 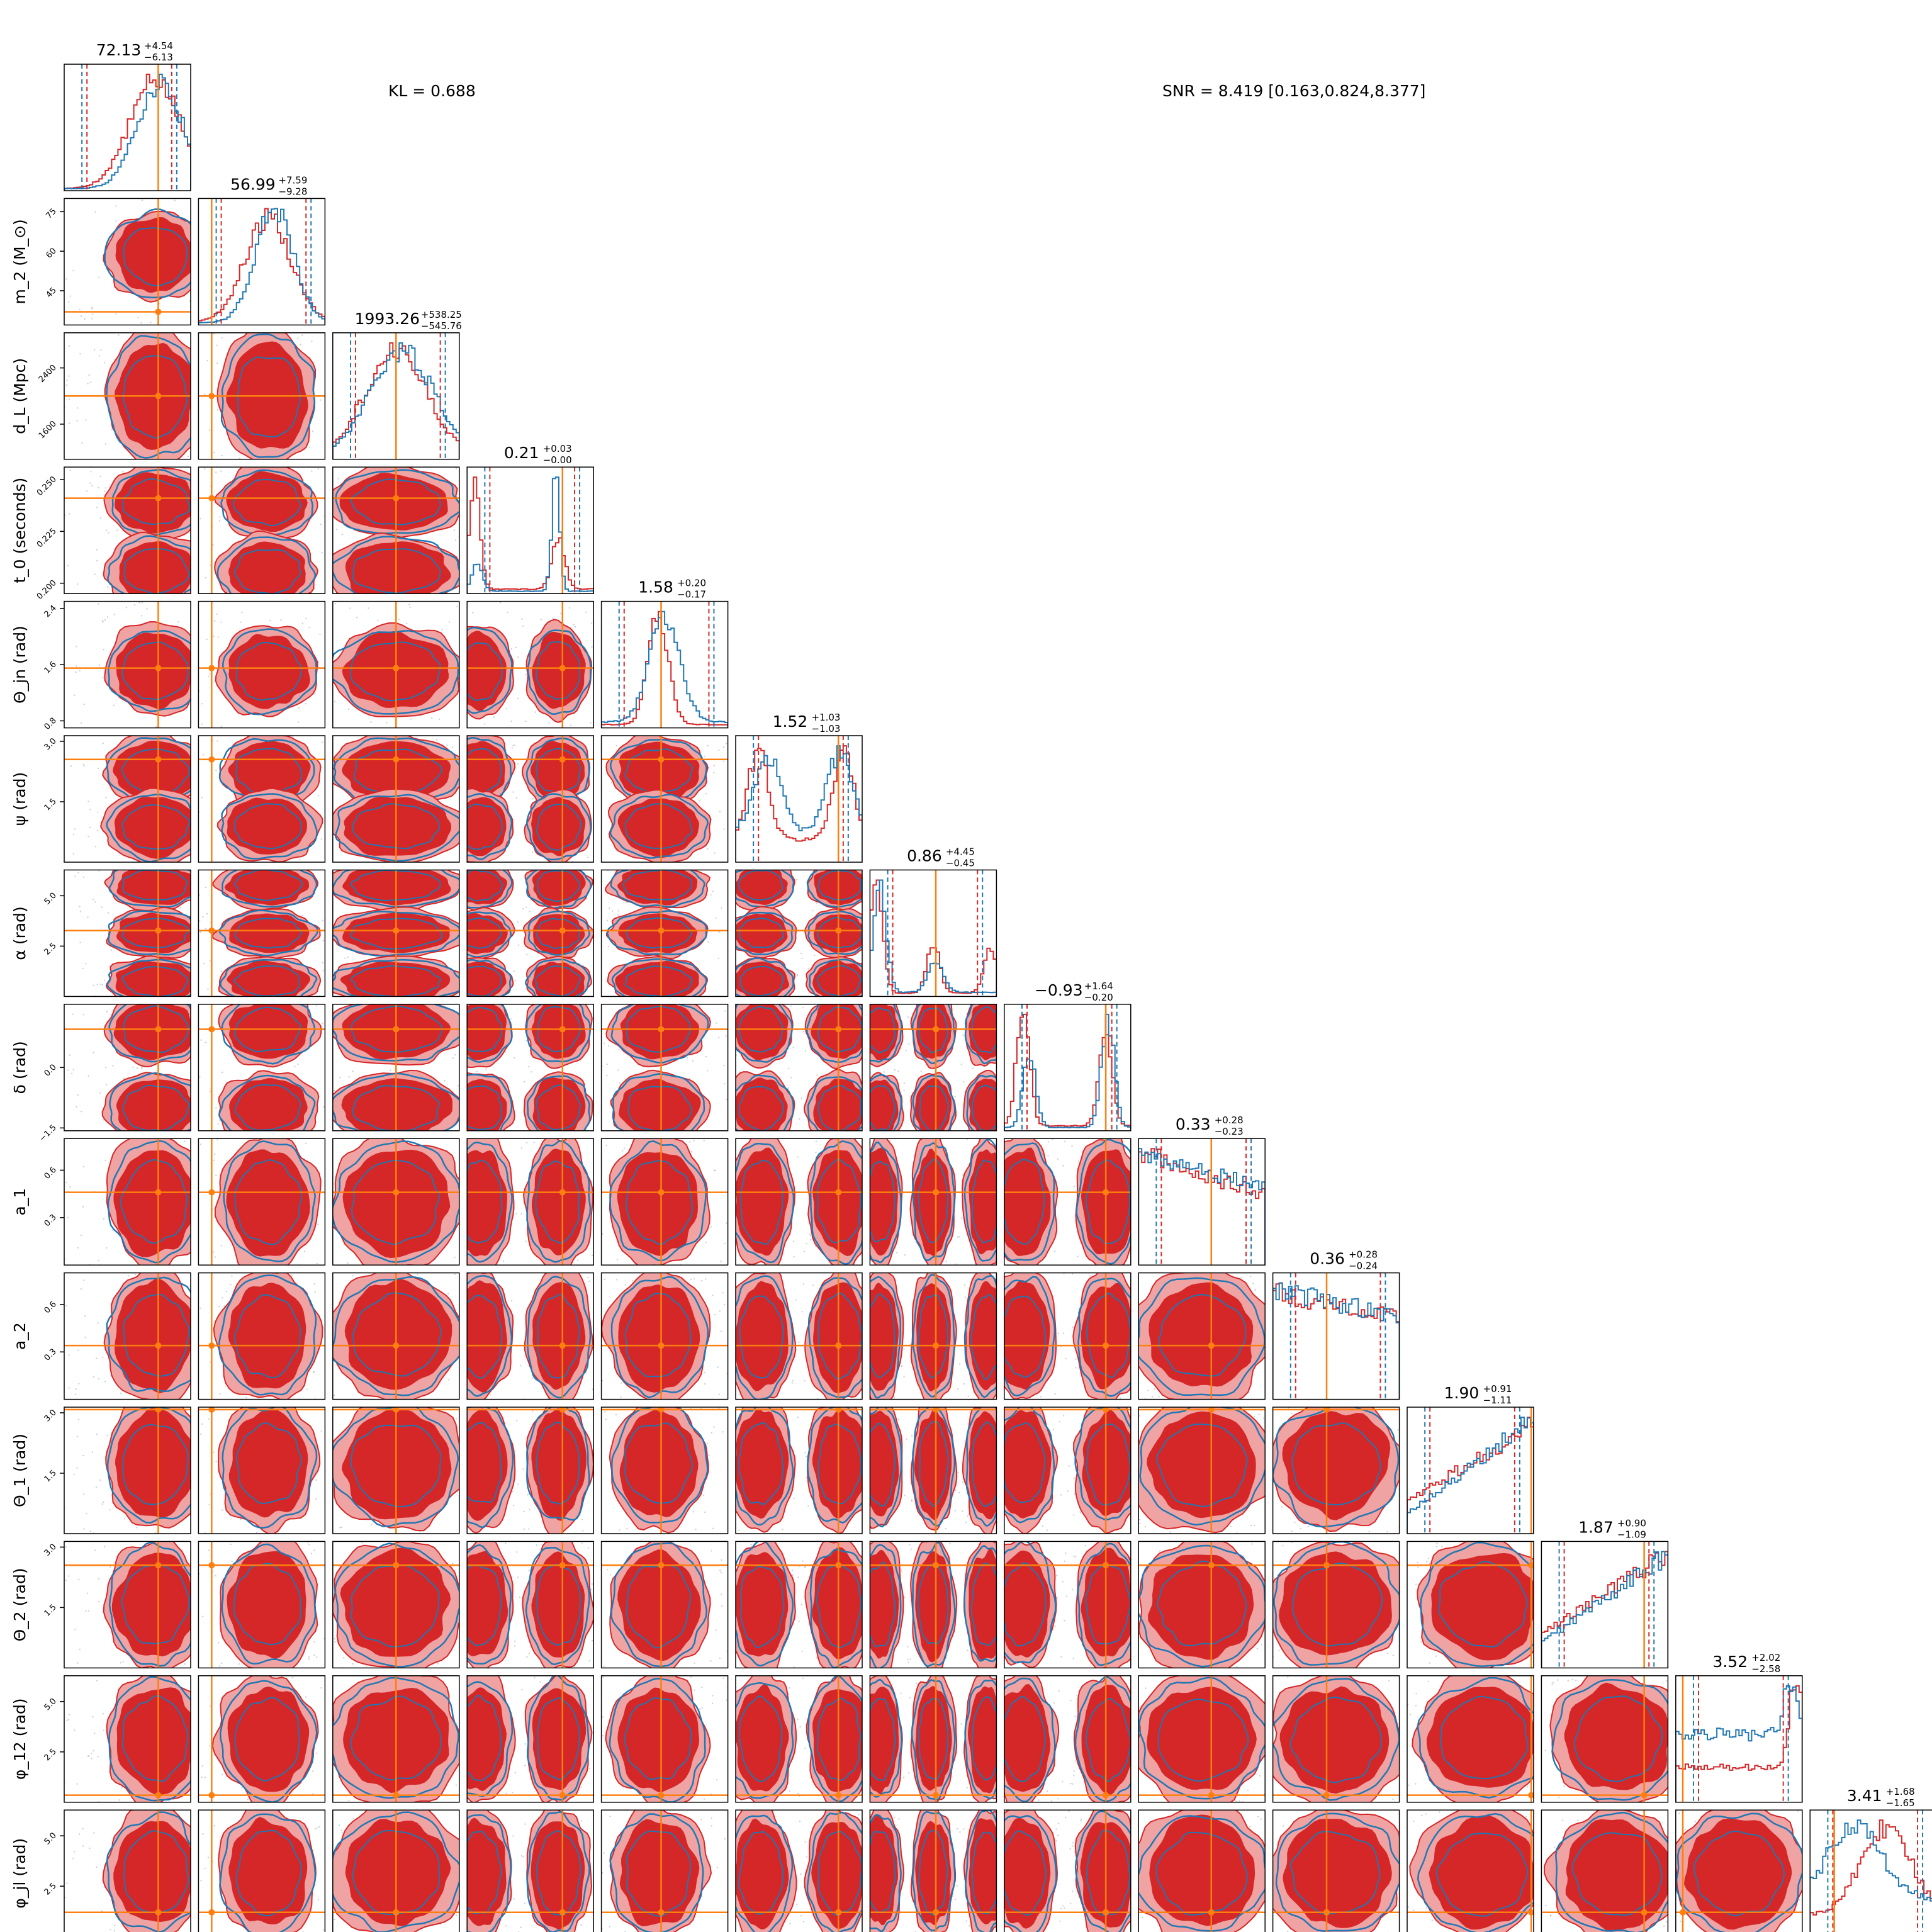 I want to click on y-axis-label: d_L (Mpc), so click(x=20, y=396).